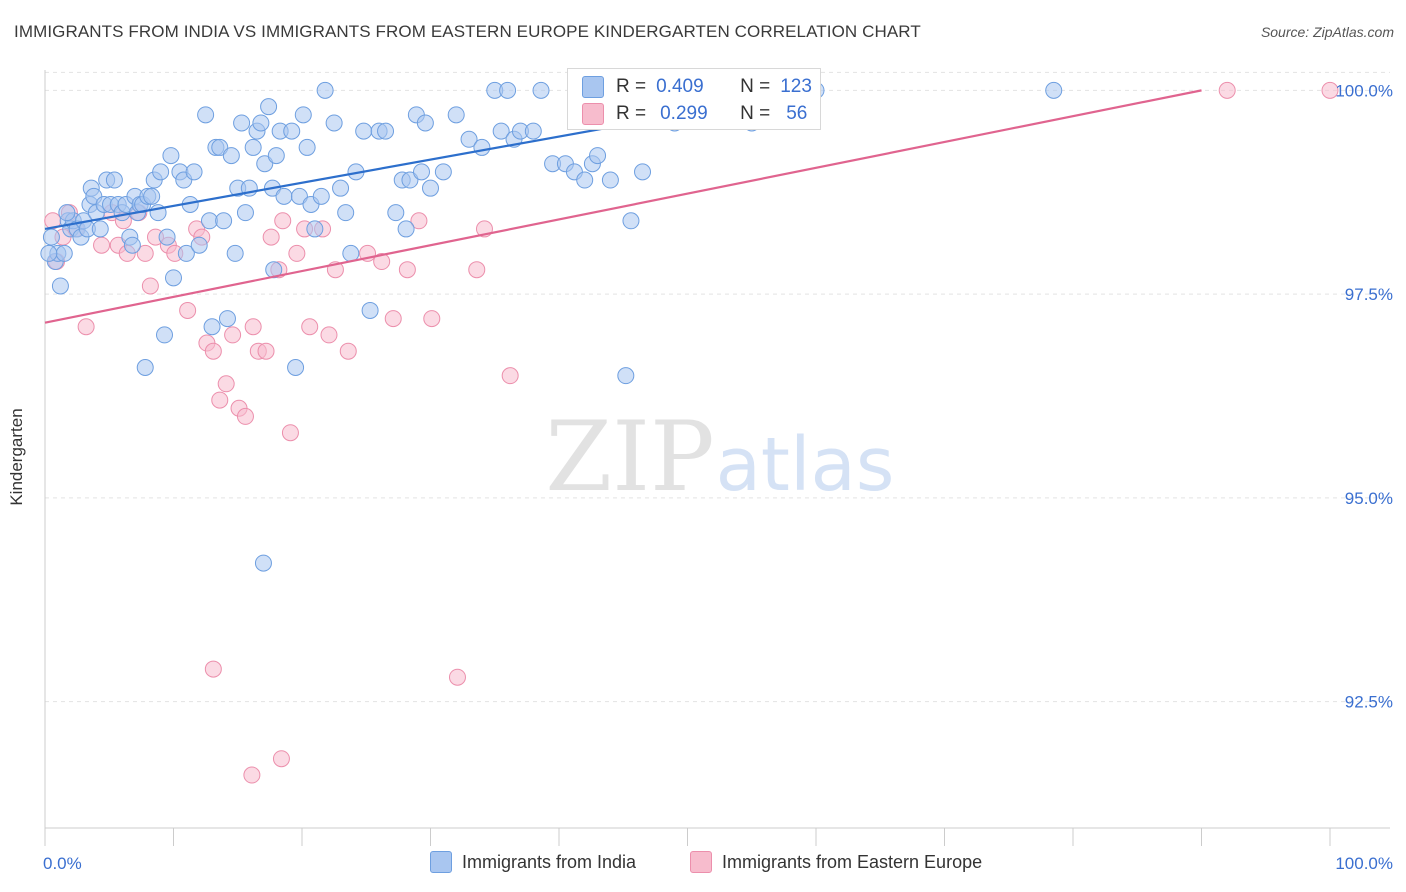 This screenshot has height=892, width=1406. What do you see at coordinates (1369, 702) in the screenshot?
I see `y-tick-label: 92.5%` at bounding box center [1369, 702].